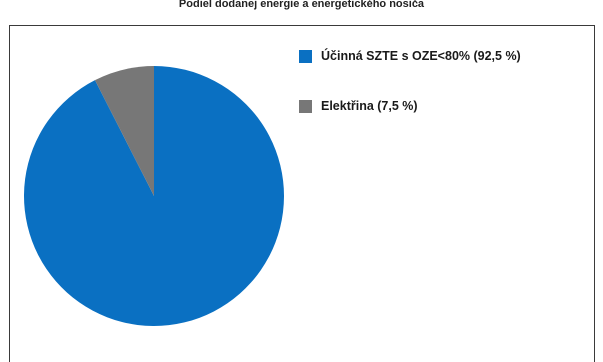 The image size is (603, 362). I want to click on legend-item-sztm: Účinná SZTE s OZE<80% (92,5 %), so click(410, 56).